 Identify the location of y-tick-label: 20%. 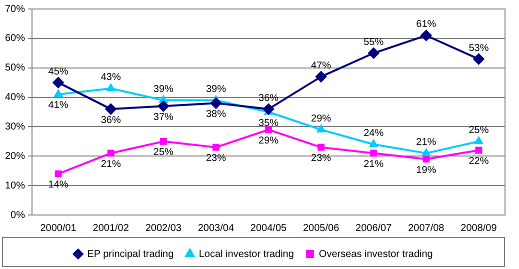
(15, 156).